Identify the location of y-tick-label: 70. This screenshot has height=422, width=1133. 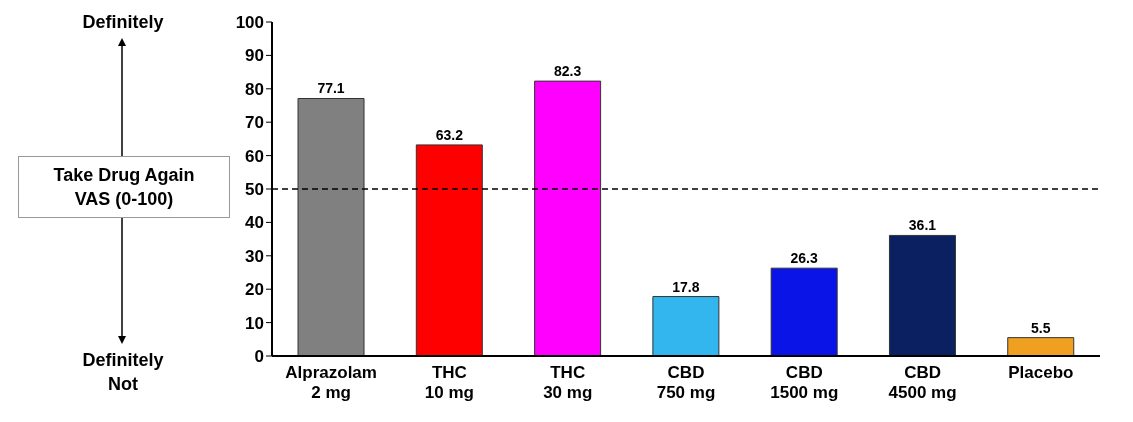
(254, 123).